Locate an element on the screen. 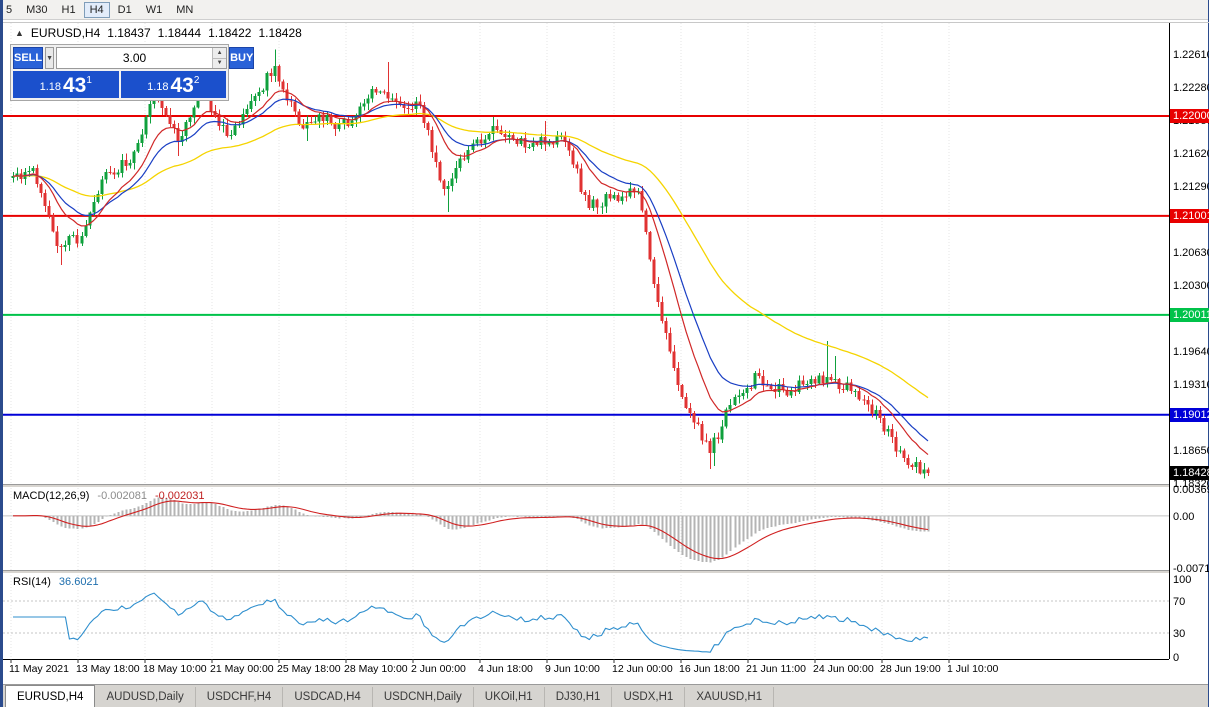 The width and height of the screenshot is (1209, 707). chart-tab-usdcad-h4: USDCAD,H4 is located at coordinates (328, 697).